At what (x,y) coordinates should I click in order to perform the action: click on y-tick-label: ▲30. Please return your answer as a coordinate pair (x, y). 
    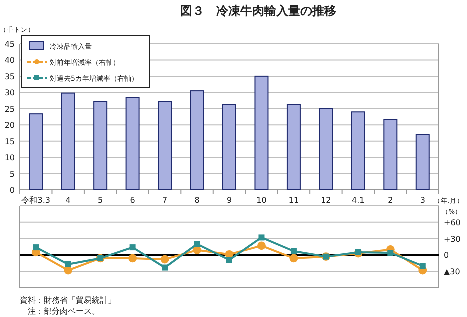
    Looking at the image, I should click on (452, 272).